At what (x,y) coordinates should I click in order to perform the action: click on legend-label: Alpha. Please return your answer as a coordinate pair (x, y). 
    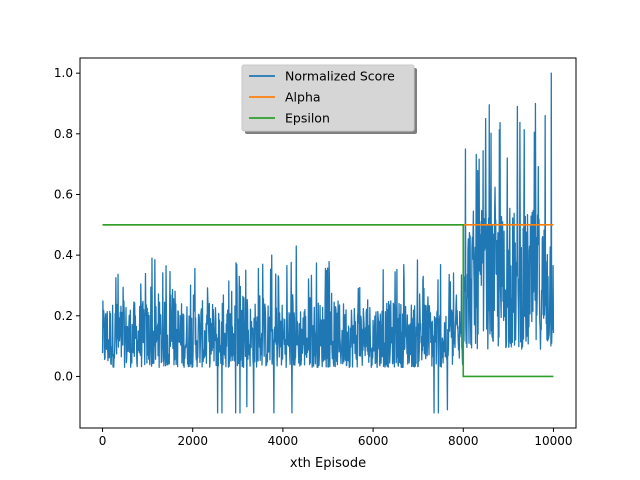
    Looking at the image, I should click on (303, 97).